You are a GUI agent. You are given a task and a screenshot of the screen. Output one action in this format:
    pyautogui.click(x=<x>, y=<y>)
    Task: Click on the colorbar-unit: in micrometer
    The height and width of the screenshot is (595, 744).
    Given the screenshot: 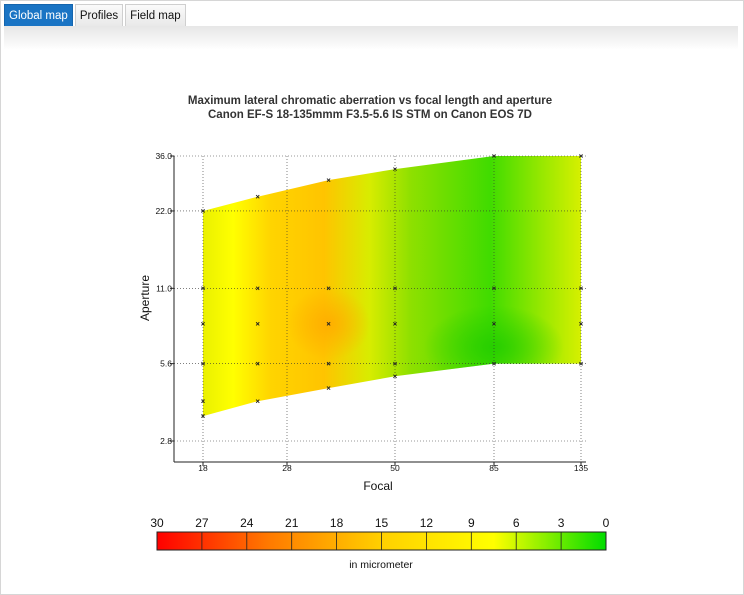 What is the action you would take?
    pyautogui.click(x=381, y=565)
    